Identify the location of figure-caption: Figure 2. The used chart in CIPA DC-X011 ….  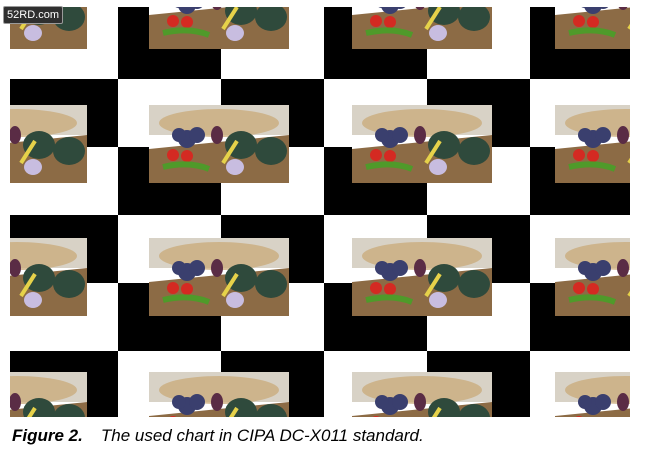
(322, 438).